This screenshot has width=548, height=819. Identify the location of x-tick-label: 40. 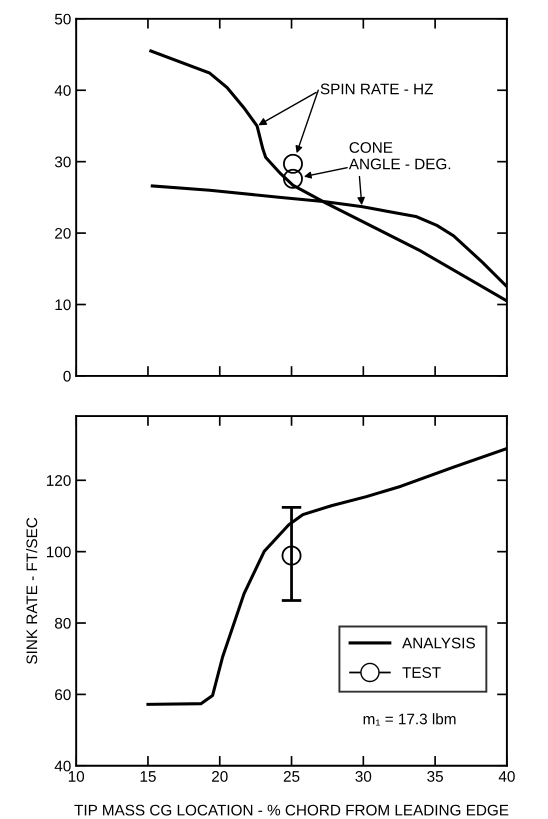
(506, 776).